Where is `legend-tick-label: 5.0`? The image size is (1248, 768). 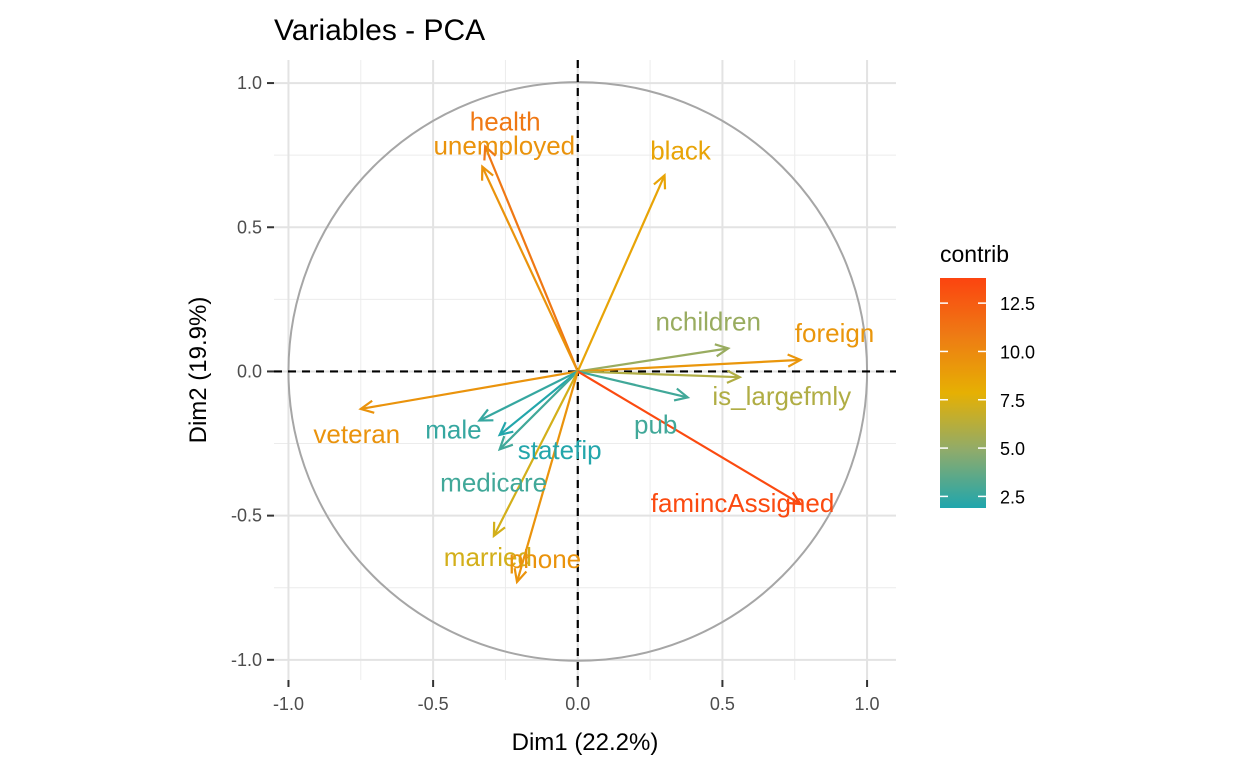
legend-tick-label: 5.0 is located at coordinates (1012, 449).